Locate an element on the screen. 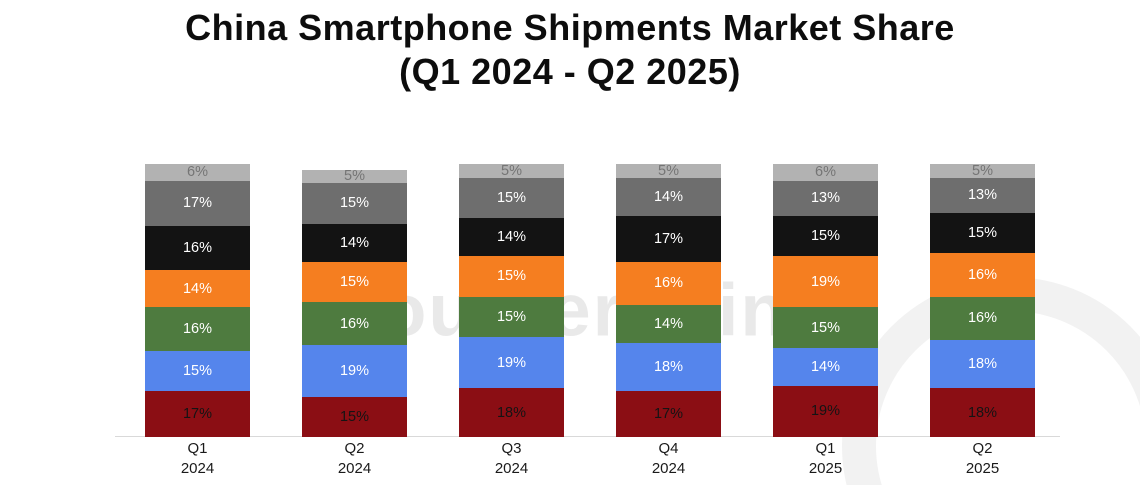  stacked-bar: 17% 15% 16% 14% 16% 17% 6% is located at coordinates (197, 300).